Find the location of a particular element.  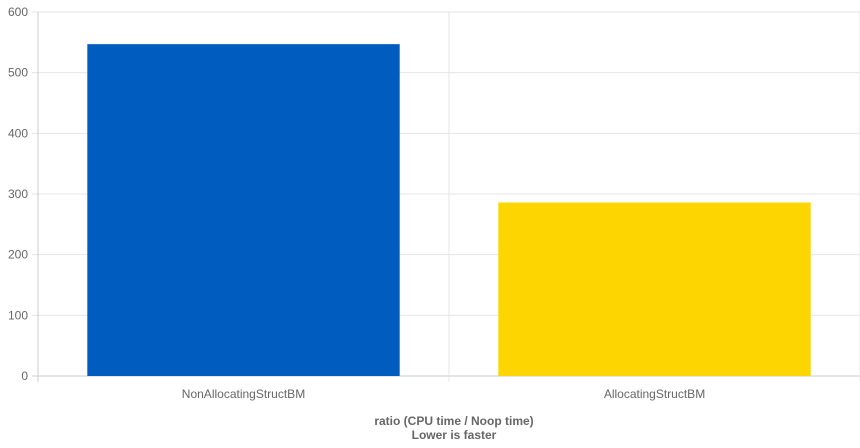

x-tick-label: NonAllocatingStructBM is located at coordinates (243, 394).